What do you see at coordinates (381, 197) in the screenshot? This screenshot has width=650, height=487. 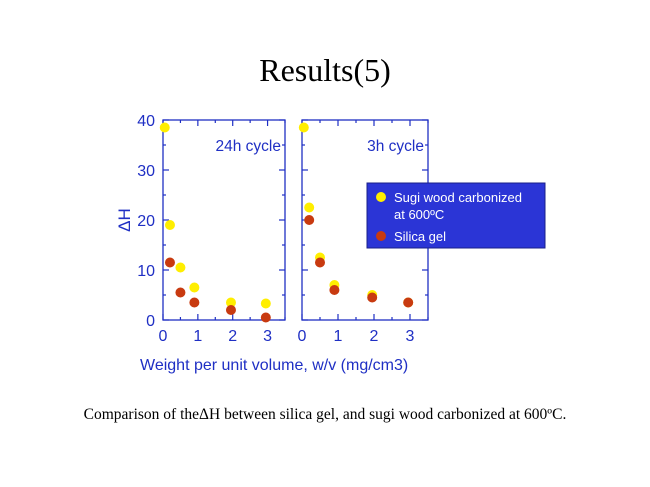 I see `legend-marker-sugi-wood` at bounding box center [381, 197].